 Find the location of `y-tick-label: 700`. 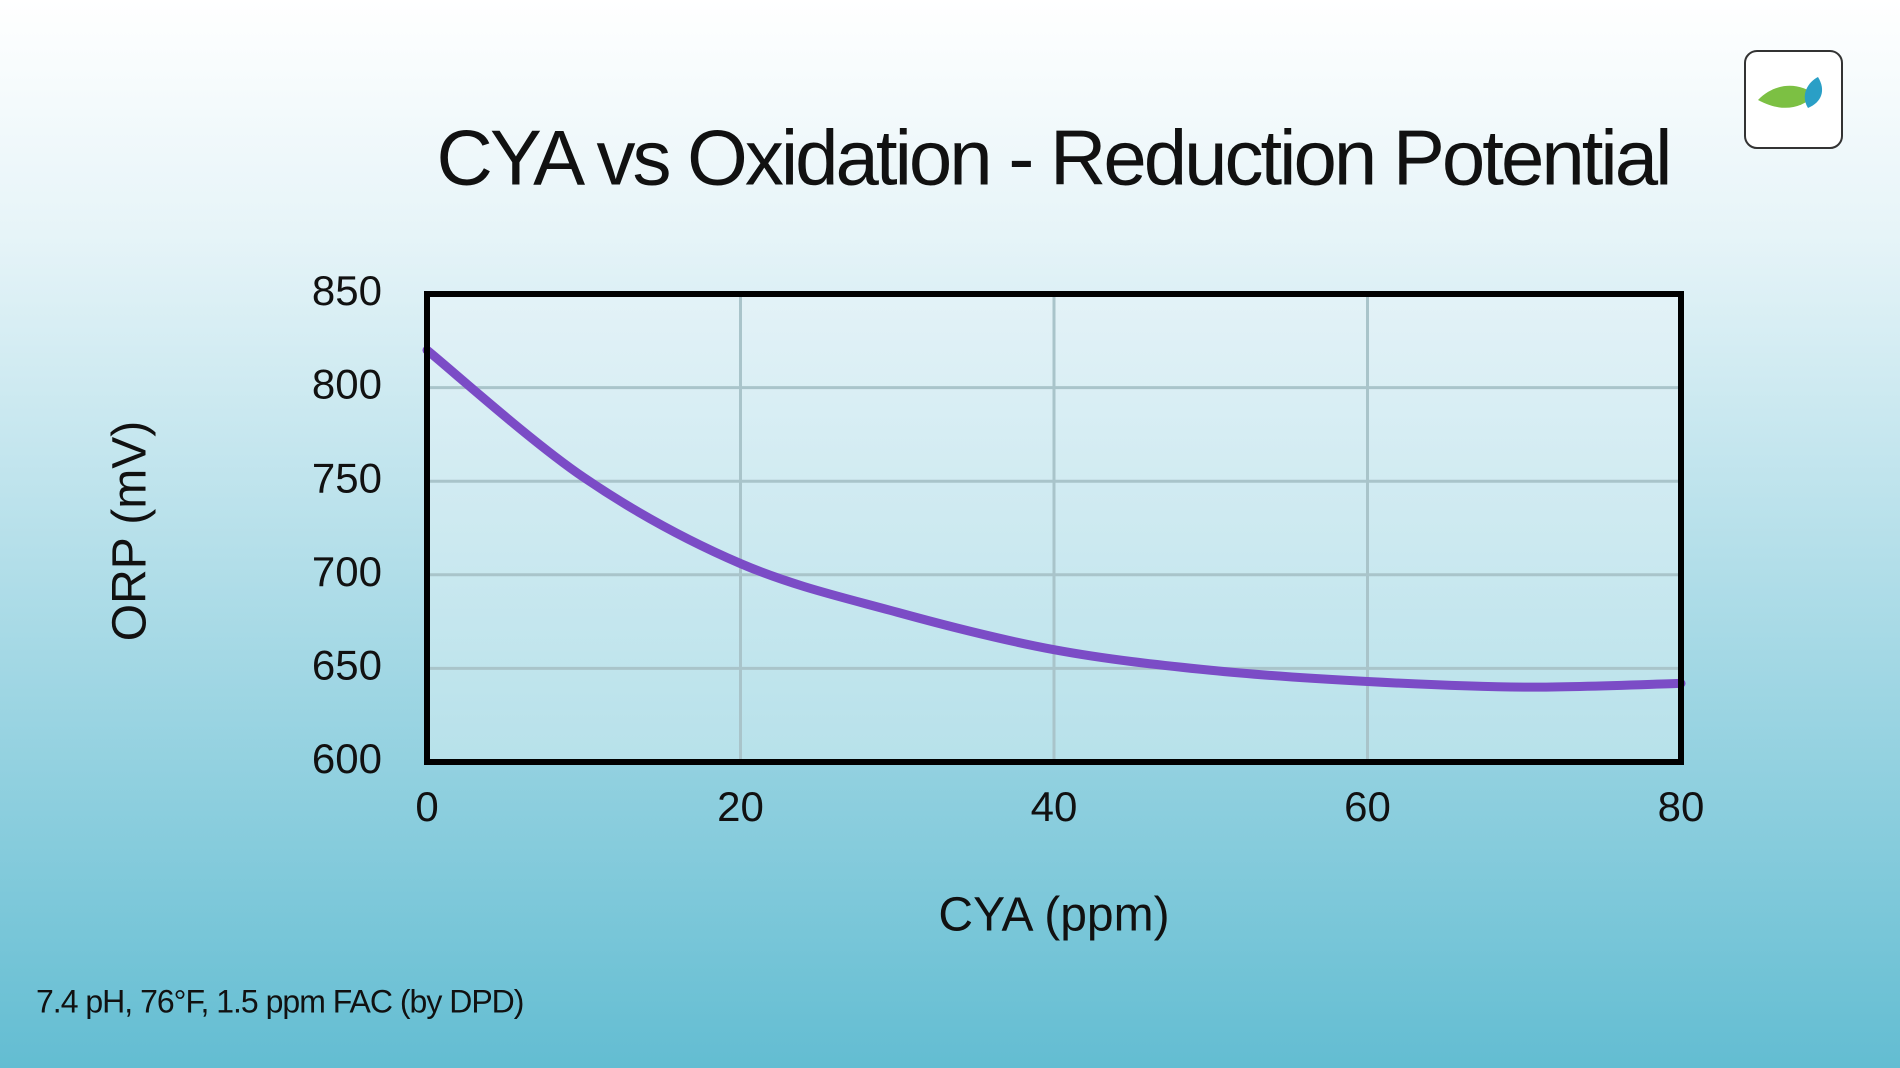

y-tick-label: 700 is located at coordinates (347, 571).